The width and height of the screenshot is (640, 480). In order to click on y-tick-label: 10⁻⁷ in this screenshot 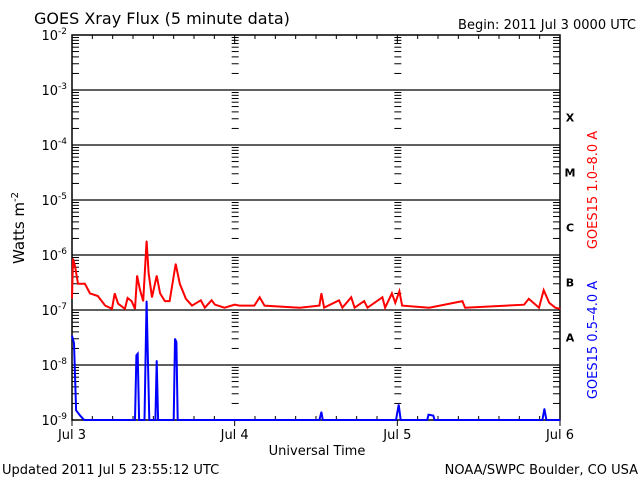, I will do `click(54, 310)`.